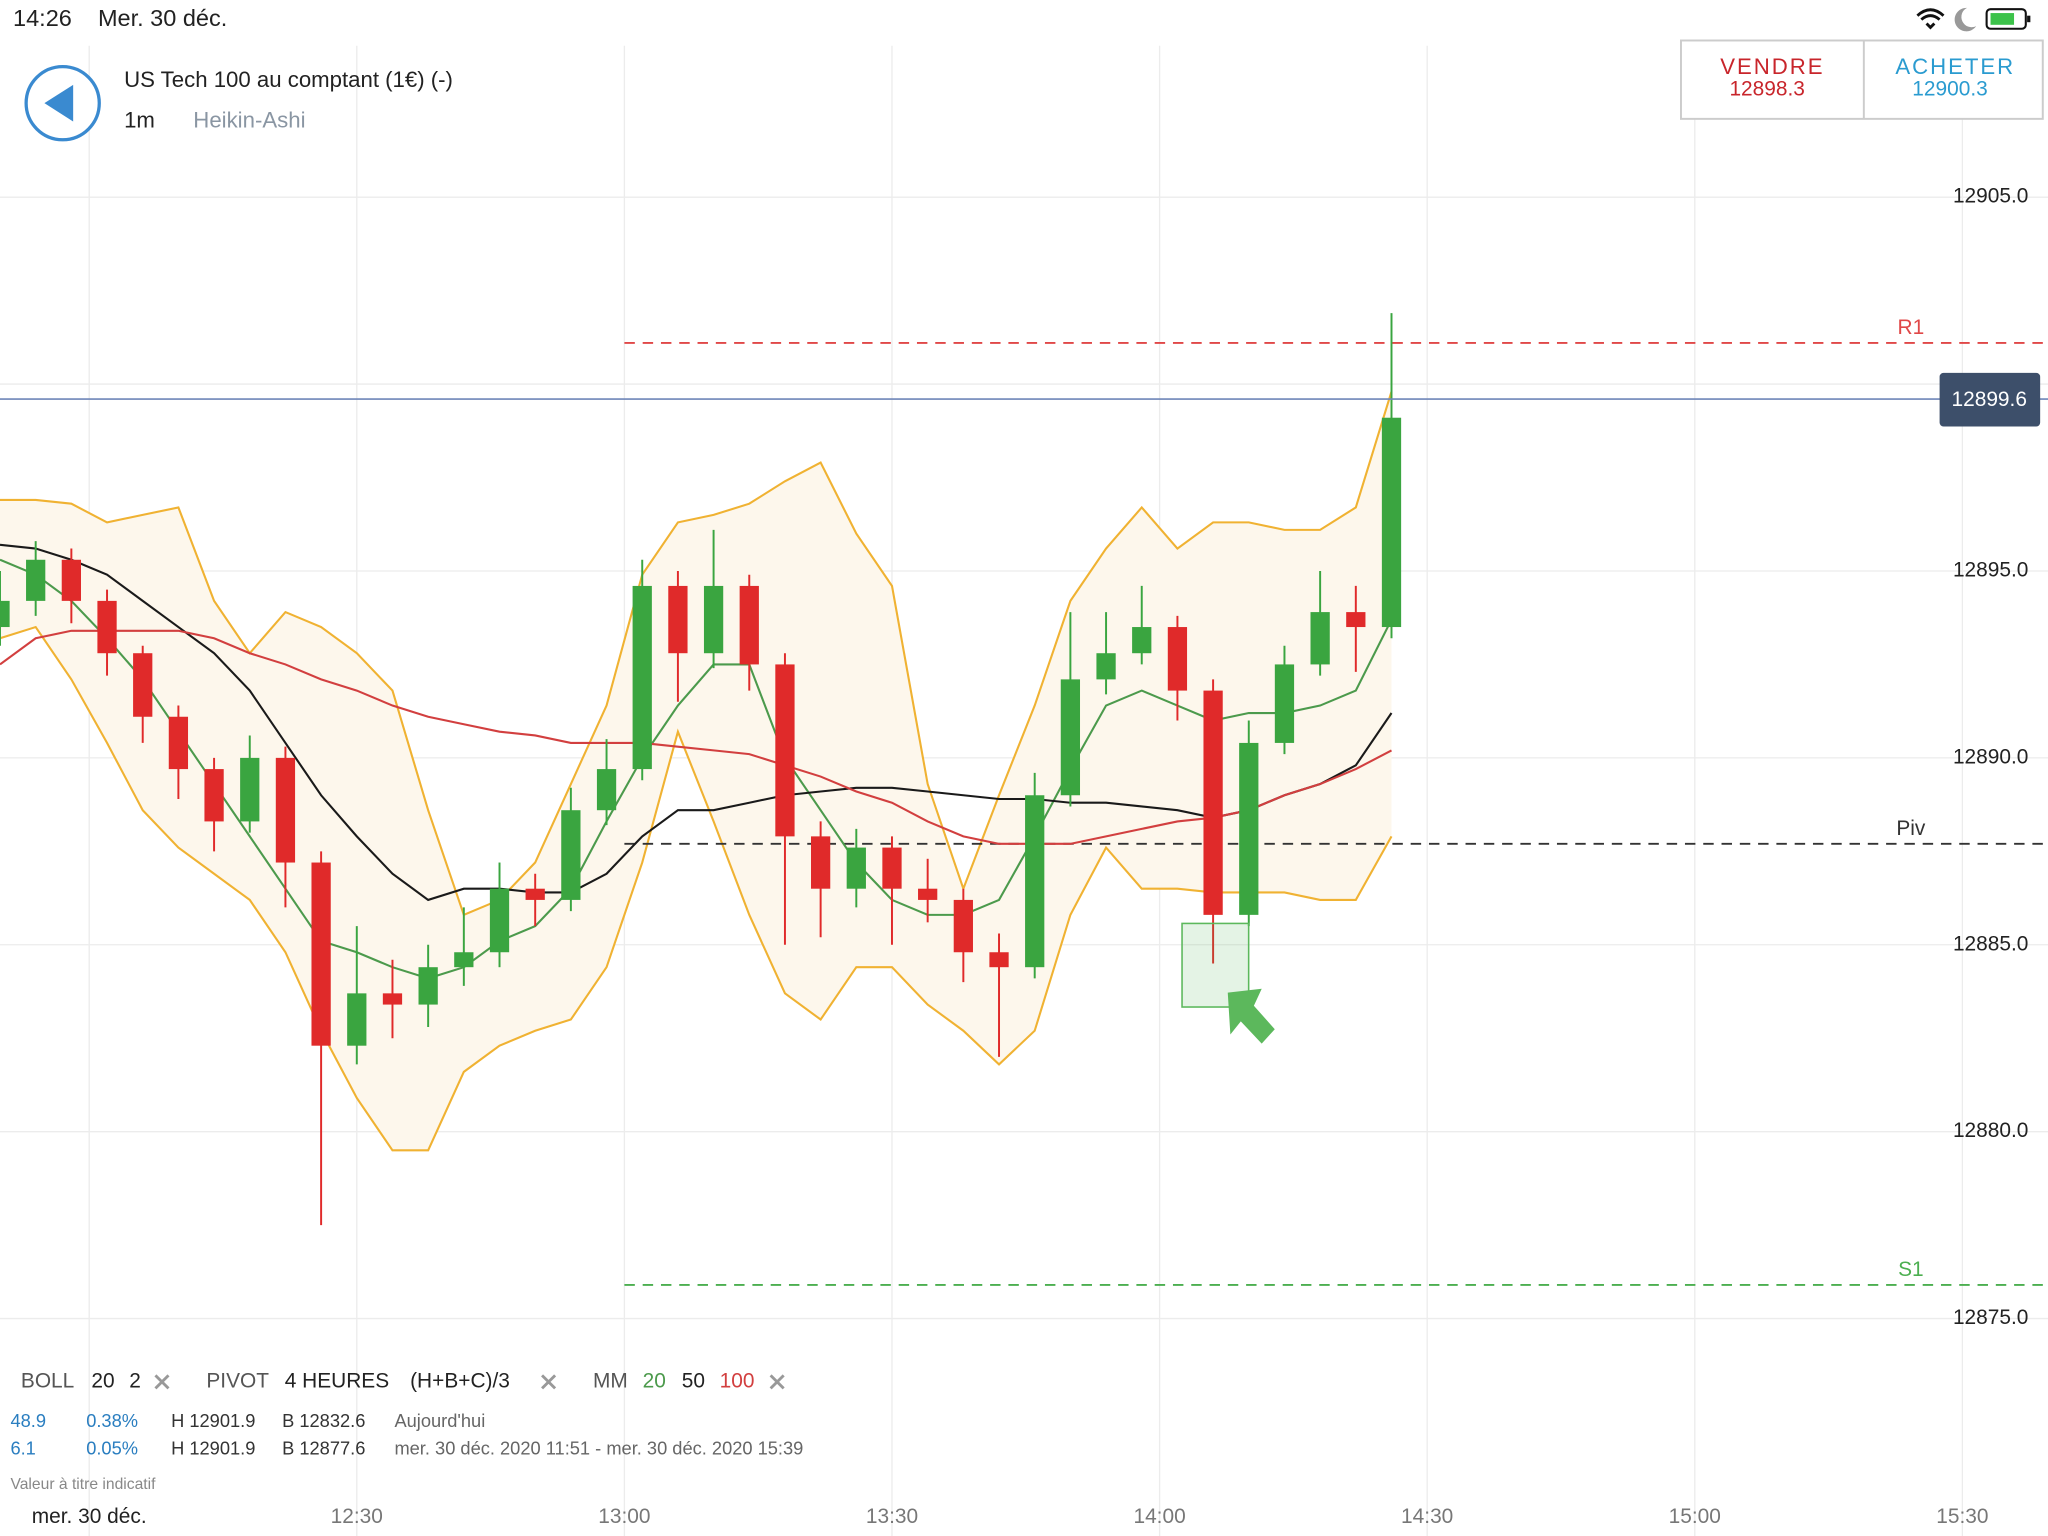  What do you see at coordinates (693, 1380) in the screenshot?
I see `mm-period: 50` at bounding box center [693, 1380].